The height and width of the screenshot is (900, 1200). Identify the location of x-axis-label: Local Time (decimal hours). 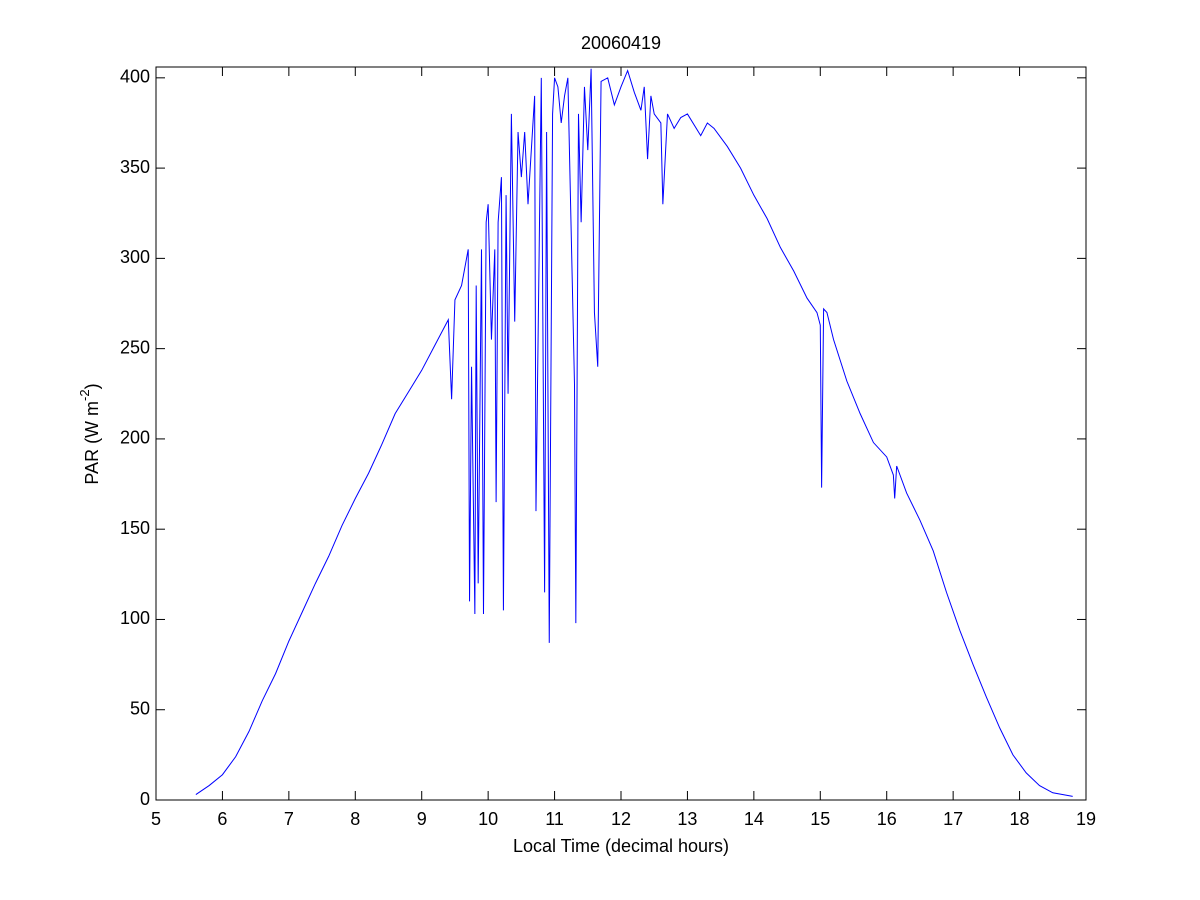
(621, 846).